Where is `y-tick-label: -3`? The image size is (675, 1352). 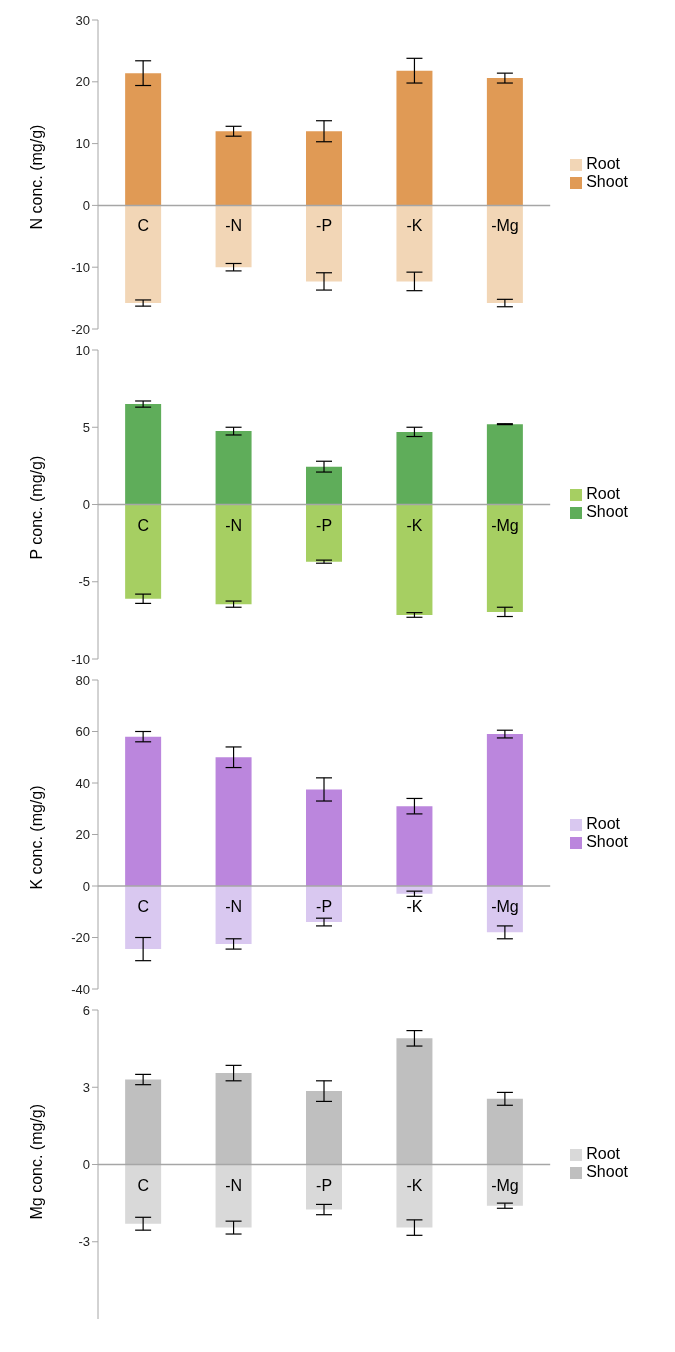 y-tick-label: -3 is located at coordinates (84, 1242).